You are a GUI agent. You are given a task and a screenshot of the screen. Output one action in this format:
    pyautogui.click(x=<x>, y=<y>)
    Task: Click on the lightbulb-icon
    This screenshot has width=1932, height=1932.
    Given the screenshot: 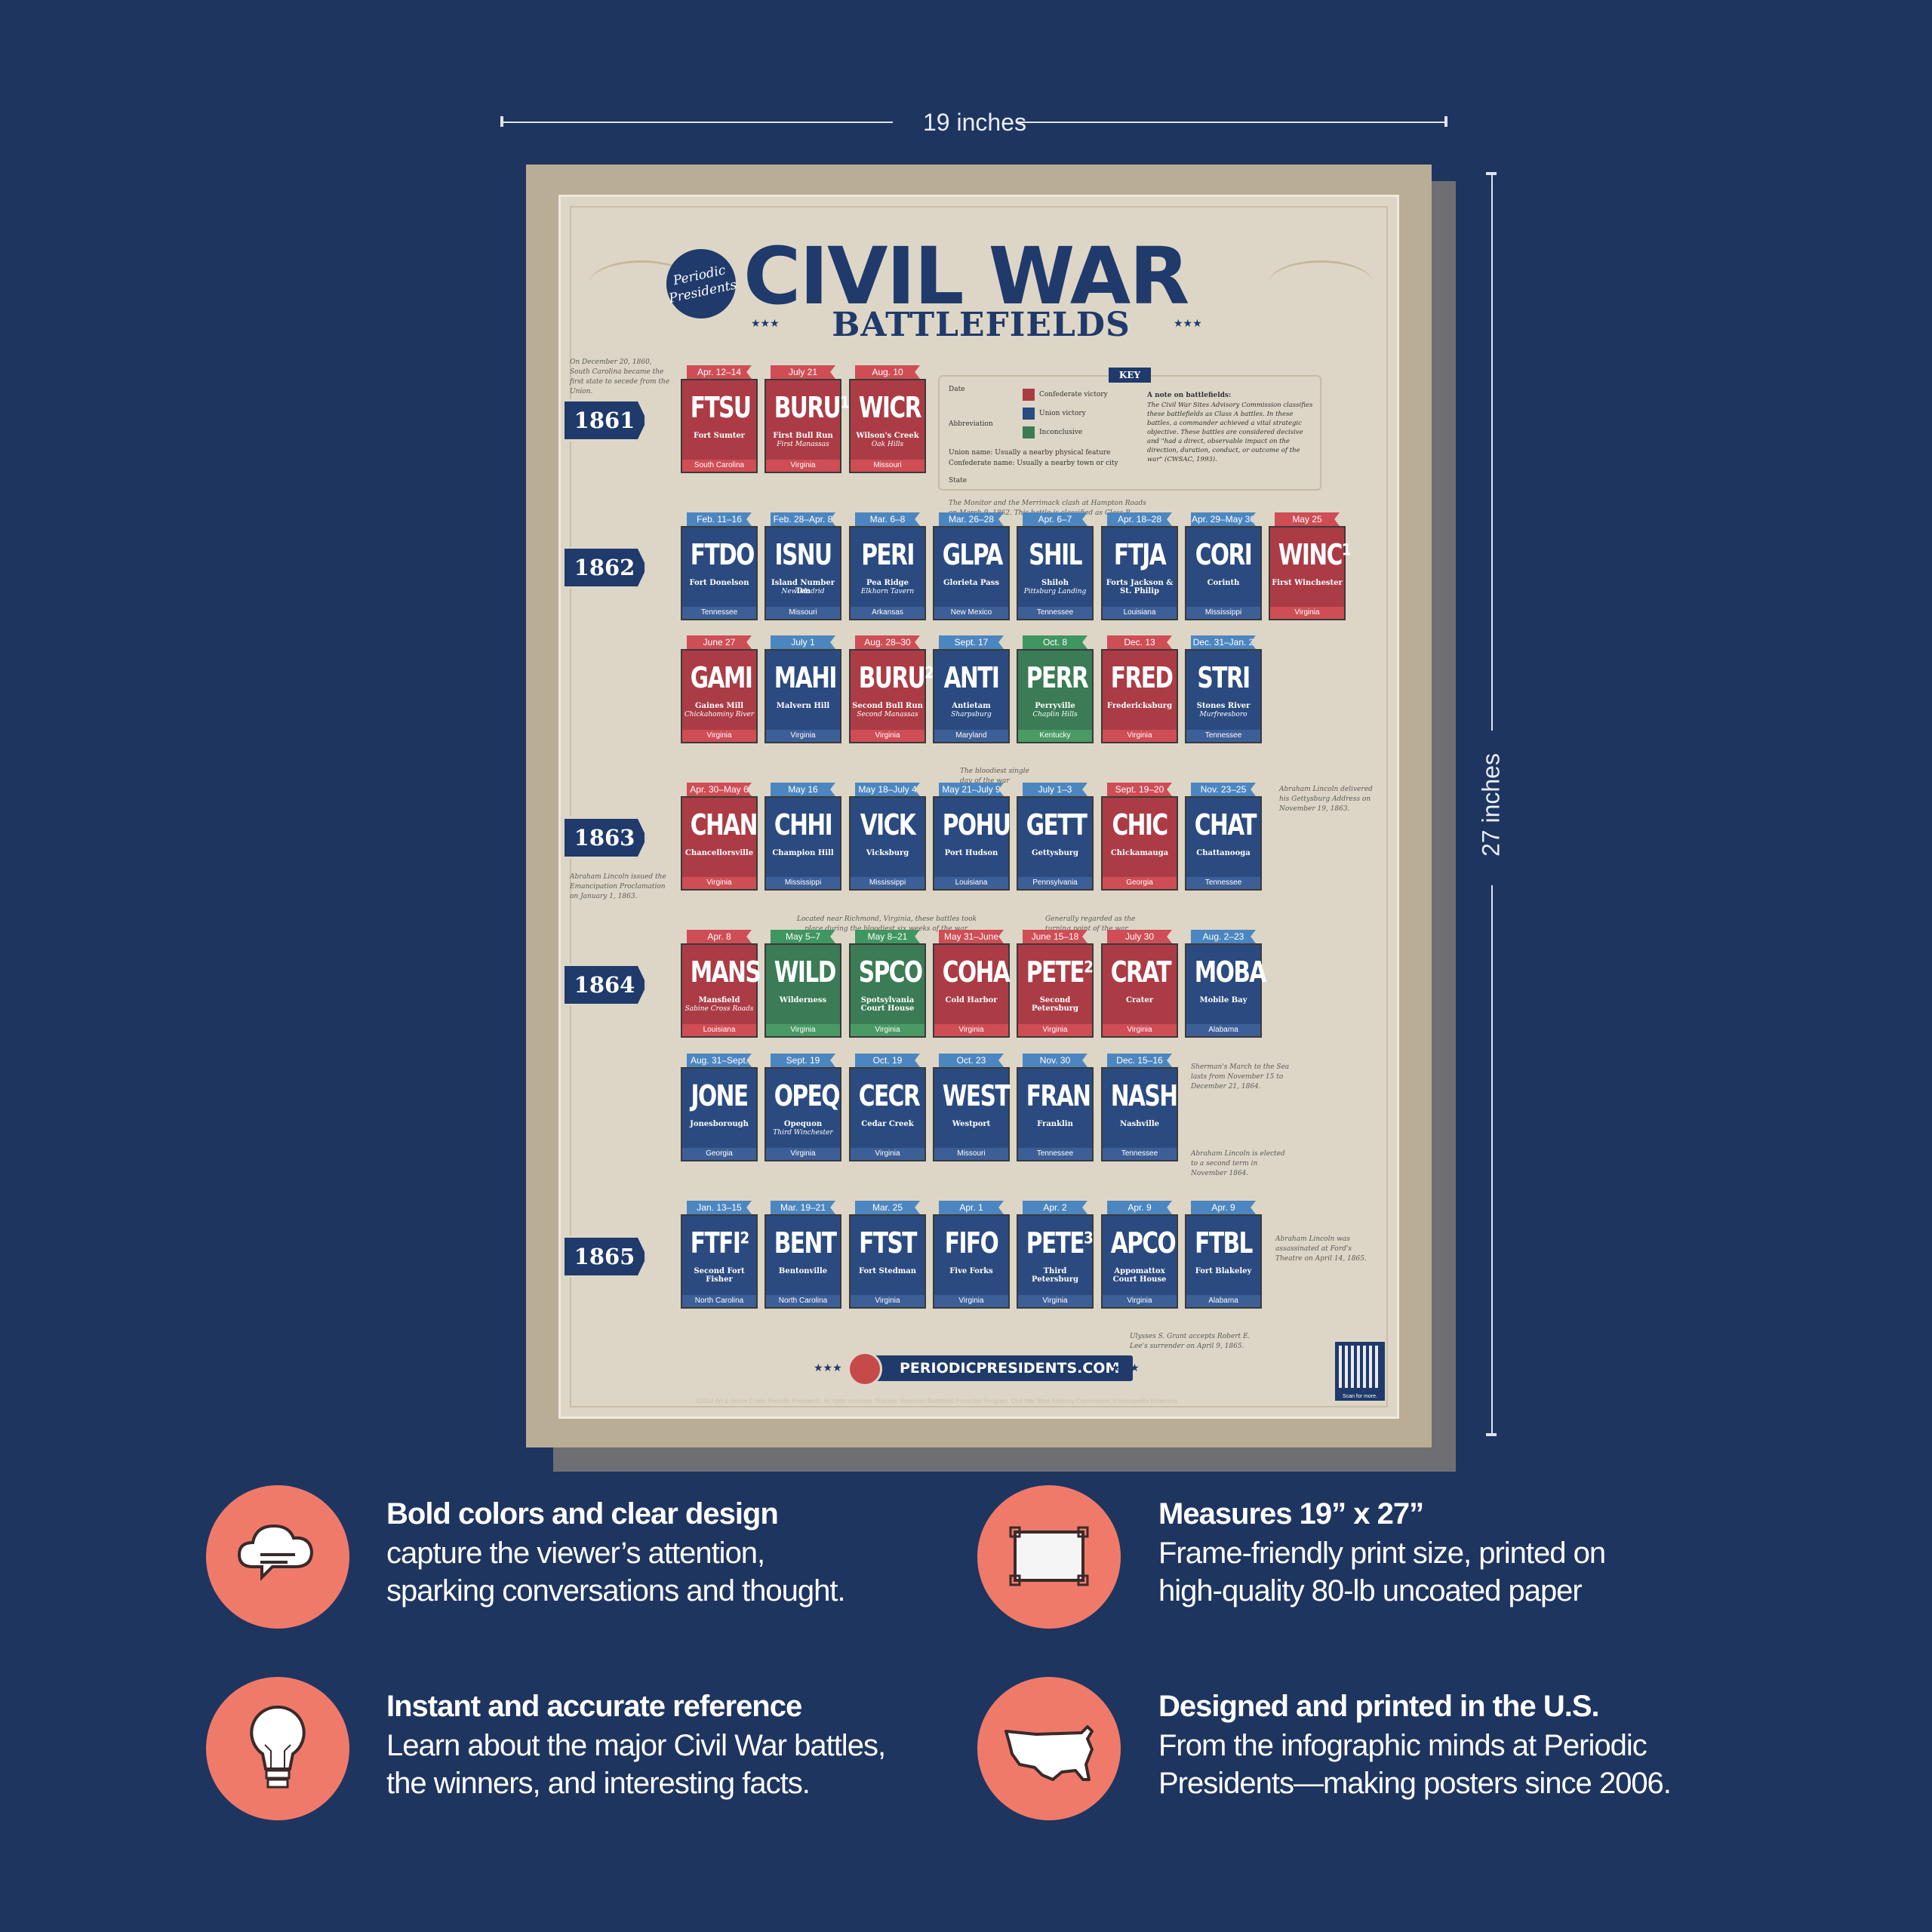 What is the action you would take?
    pyautogui.click(x=278, y=1747)
    